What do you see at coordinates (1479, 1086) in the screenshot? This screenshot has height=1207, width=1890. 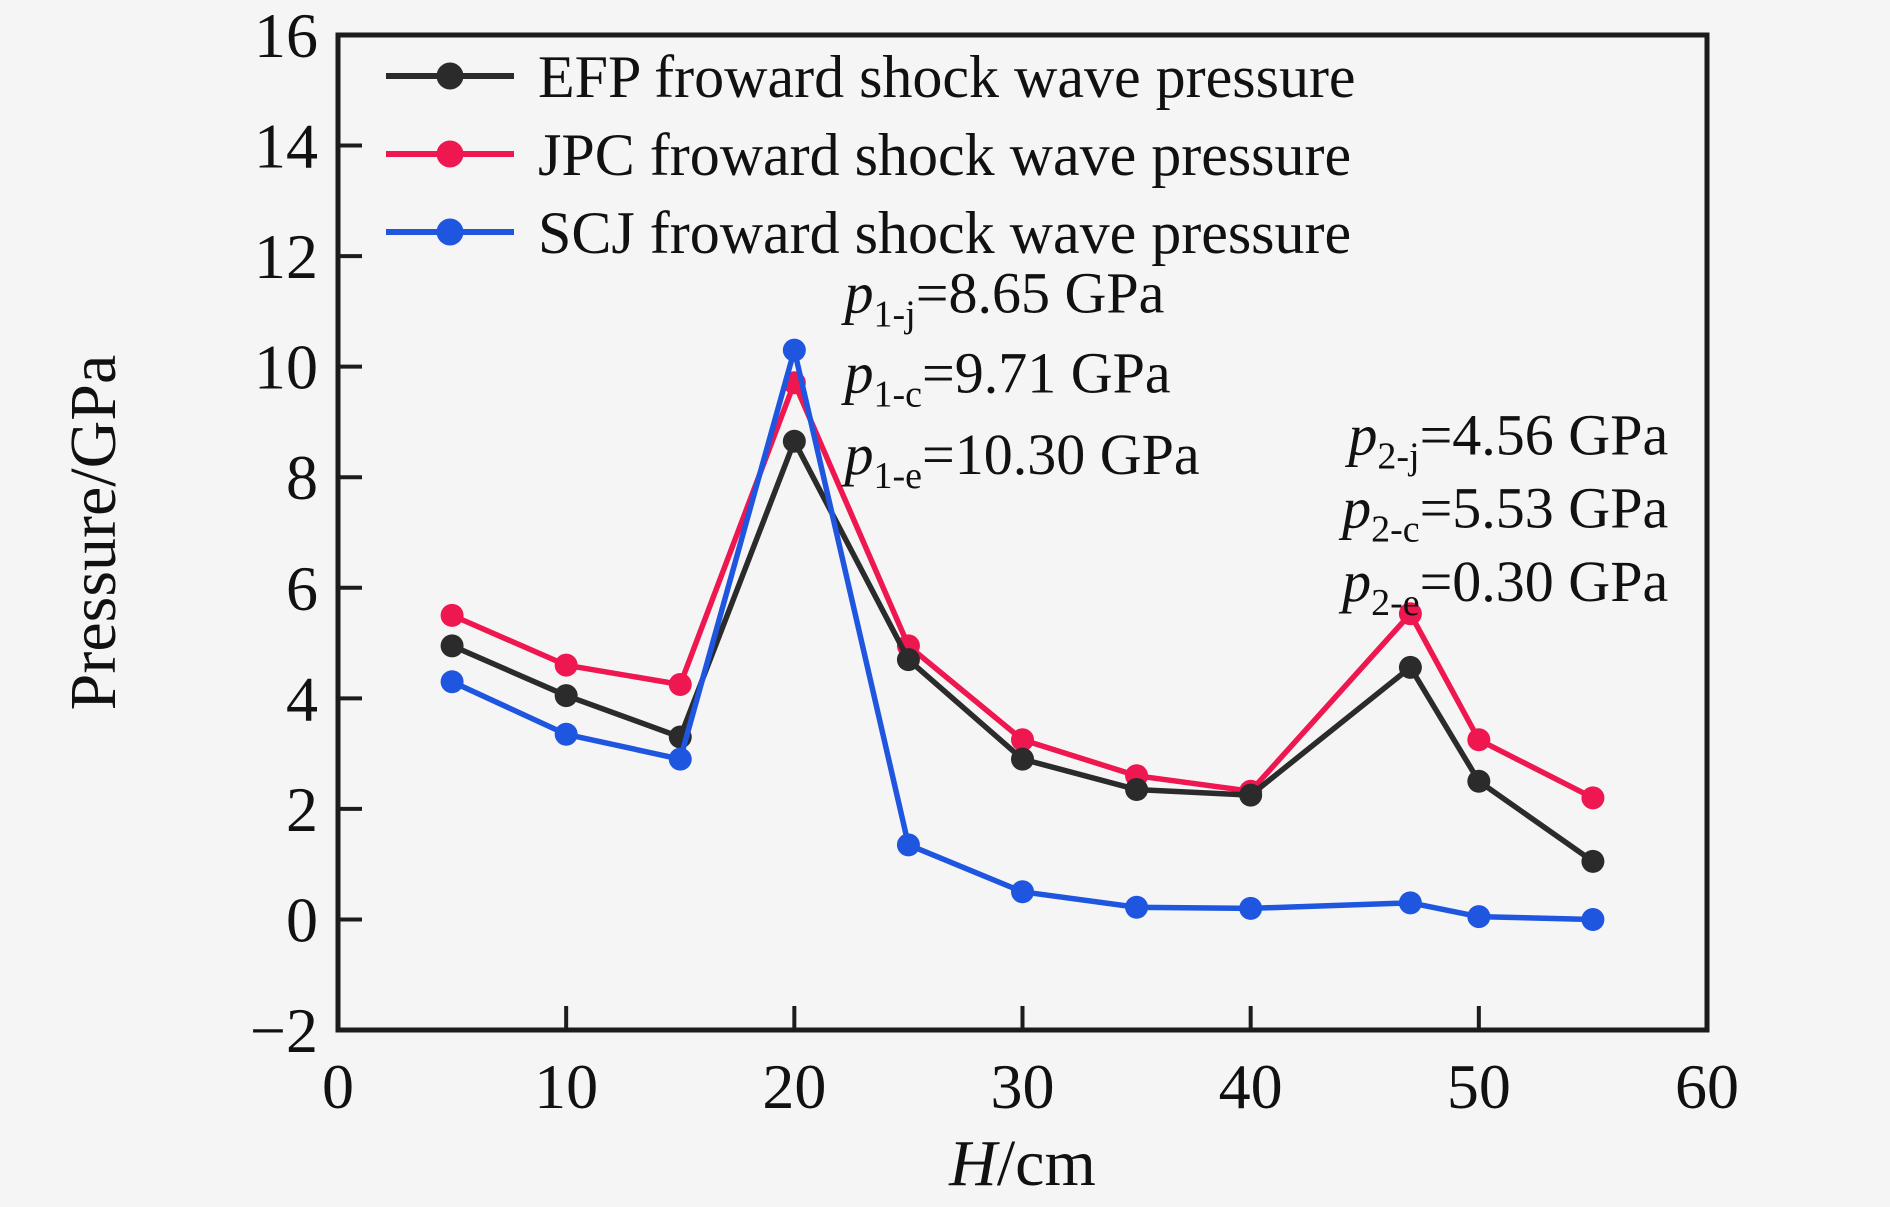 I see `x-tick-label: 50` at bounding box center [1479, 1086].